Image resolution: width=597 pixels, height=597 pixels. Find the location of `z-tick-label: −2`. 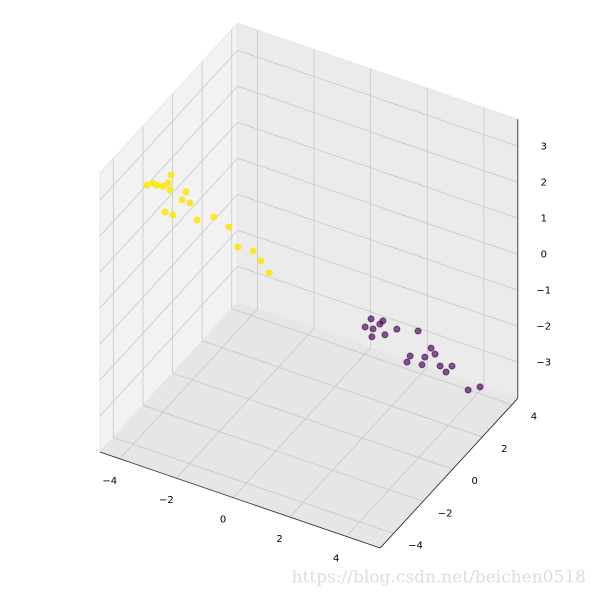

z-tick-label: −2 is located at coordinates (543, 326).